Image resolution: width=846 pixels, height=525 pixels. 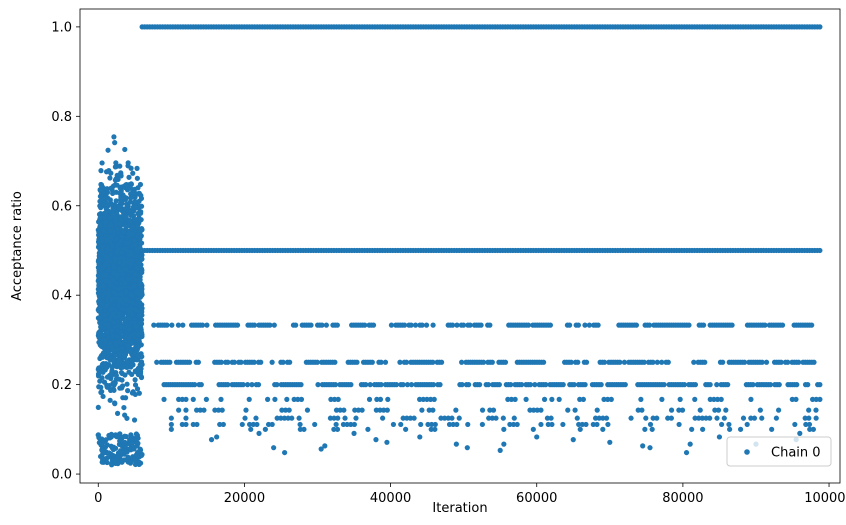 What do you see at coordinates (244, 498) in the screenshot?
I see `x-tick-label: 20000` at bounding box center [244, 498].